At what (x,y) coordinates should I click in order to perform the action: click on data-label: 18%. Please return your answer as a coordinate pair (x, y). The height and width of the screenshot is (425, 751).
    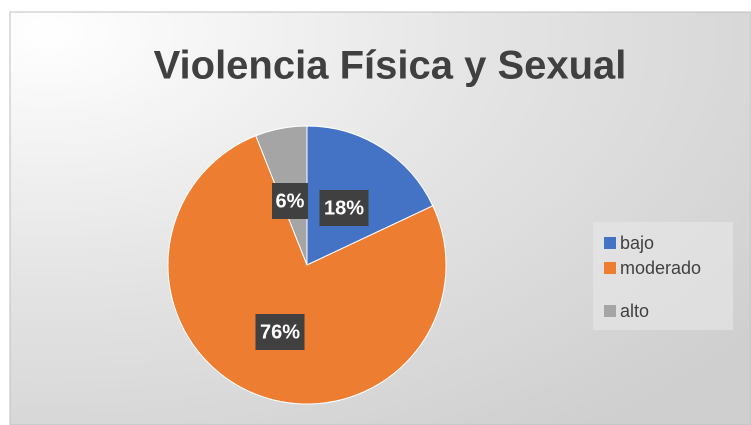
    Looking at the image, I should click on (344, 208).